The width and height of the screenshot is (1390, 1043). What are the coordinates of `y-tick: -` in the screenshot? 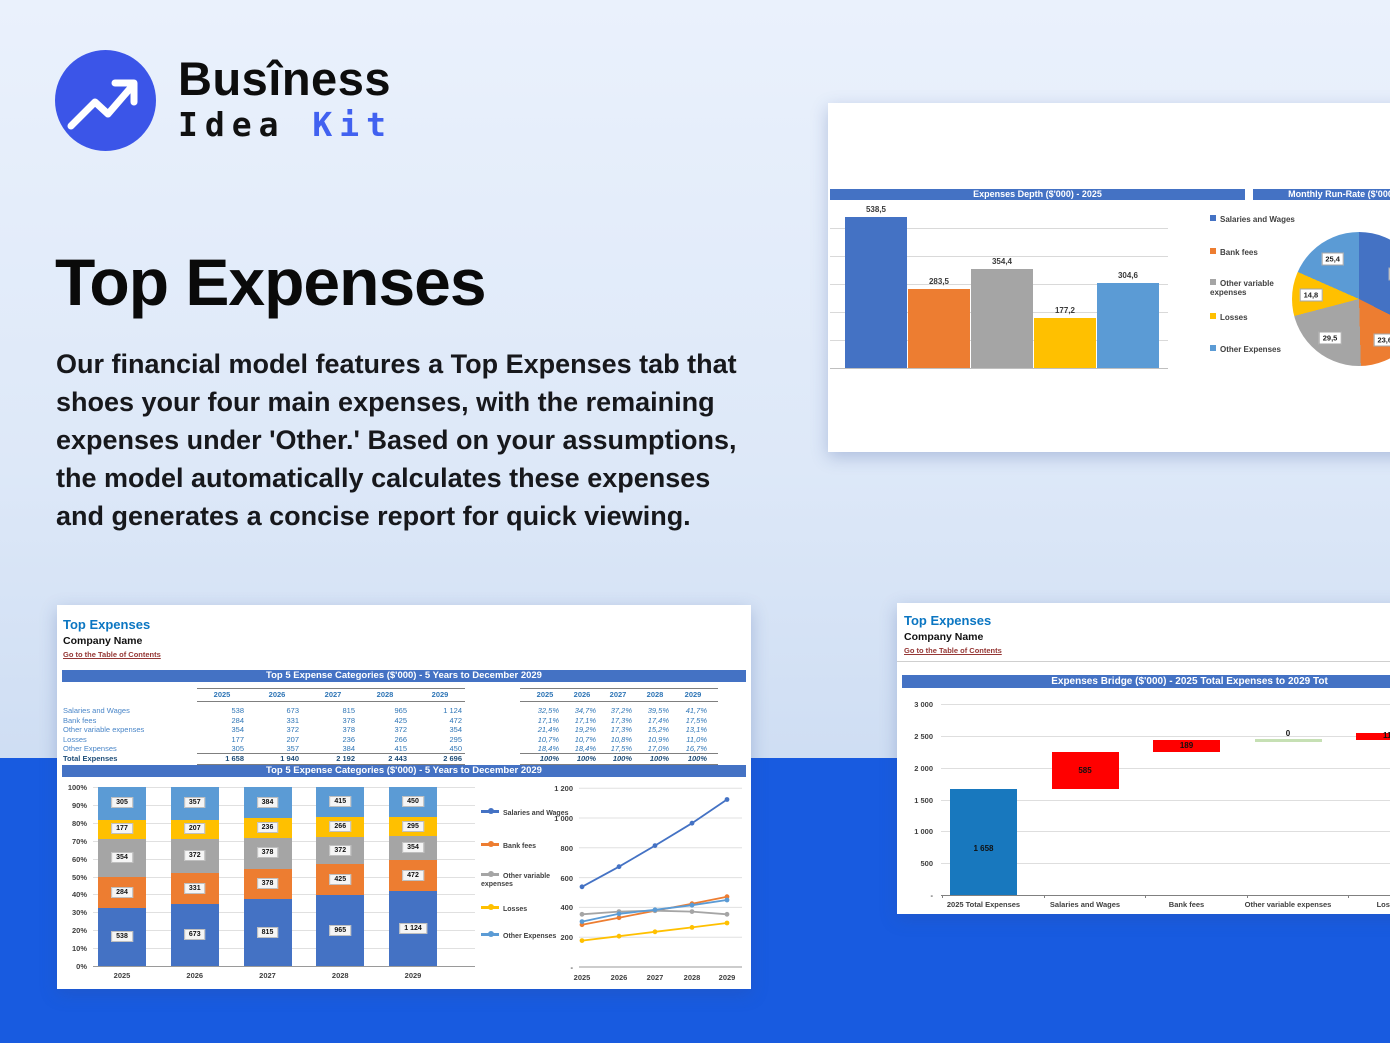 It's located at (932, 895).